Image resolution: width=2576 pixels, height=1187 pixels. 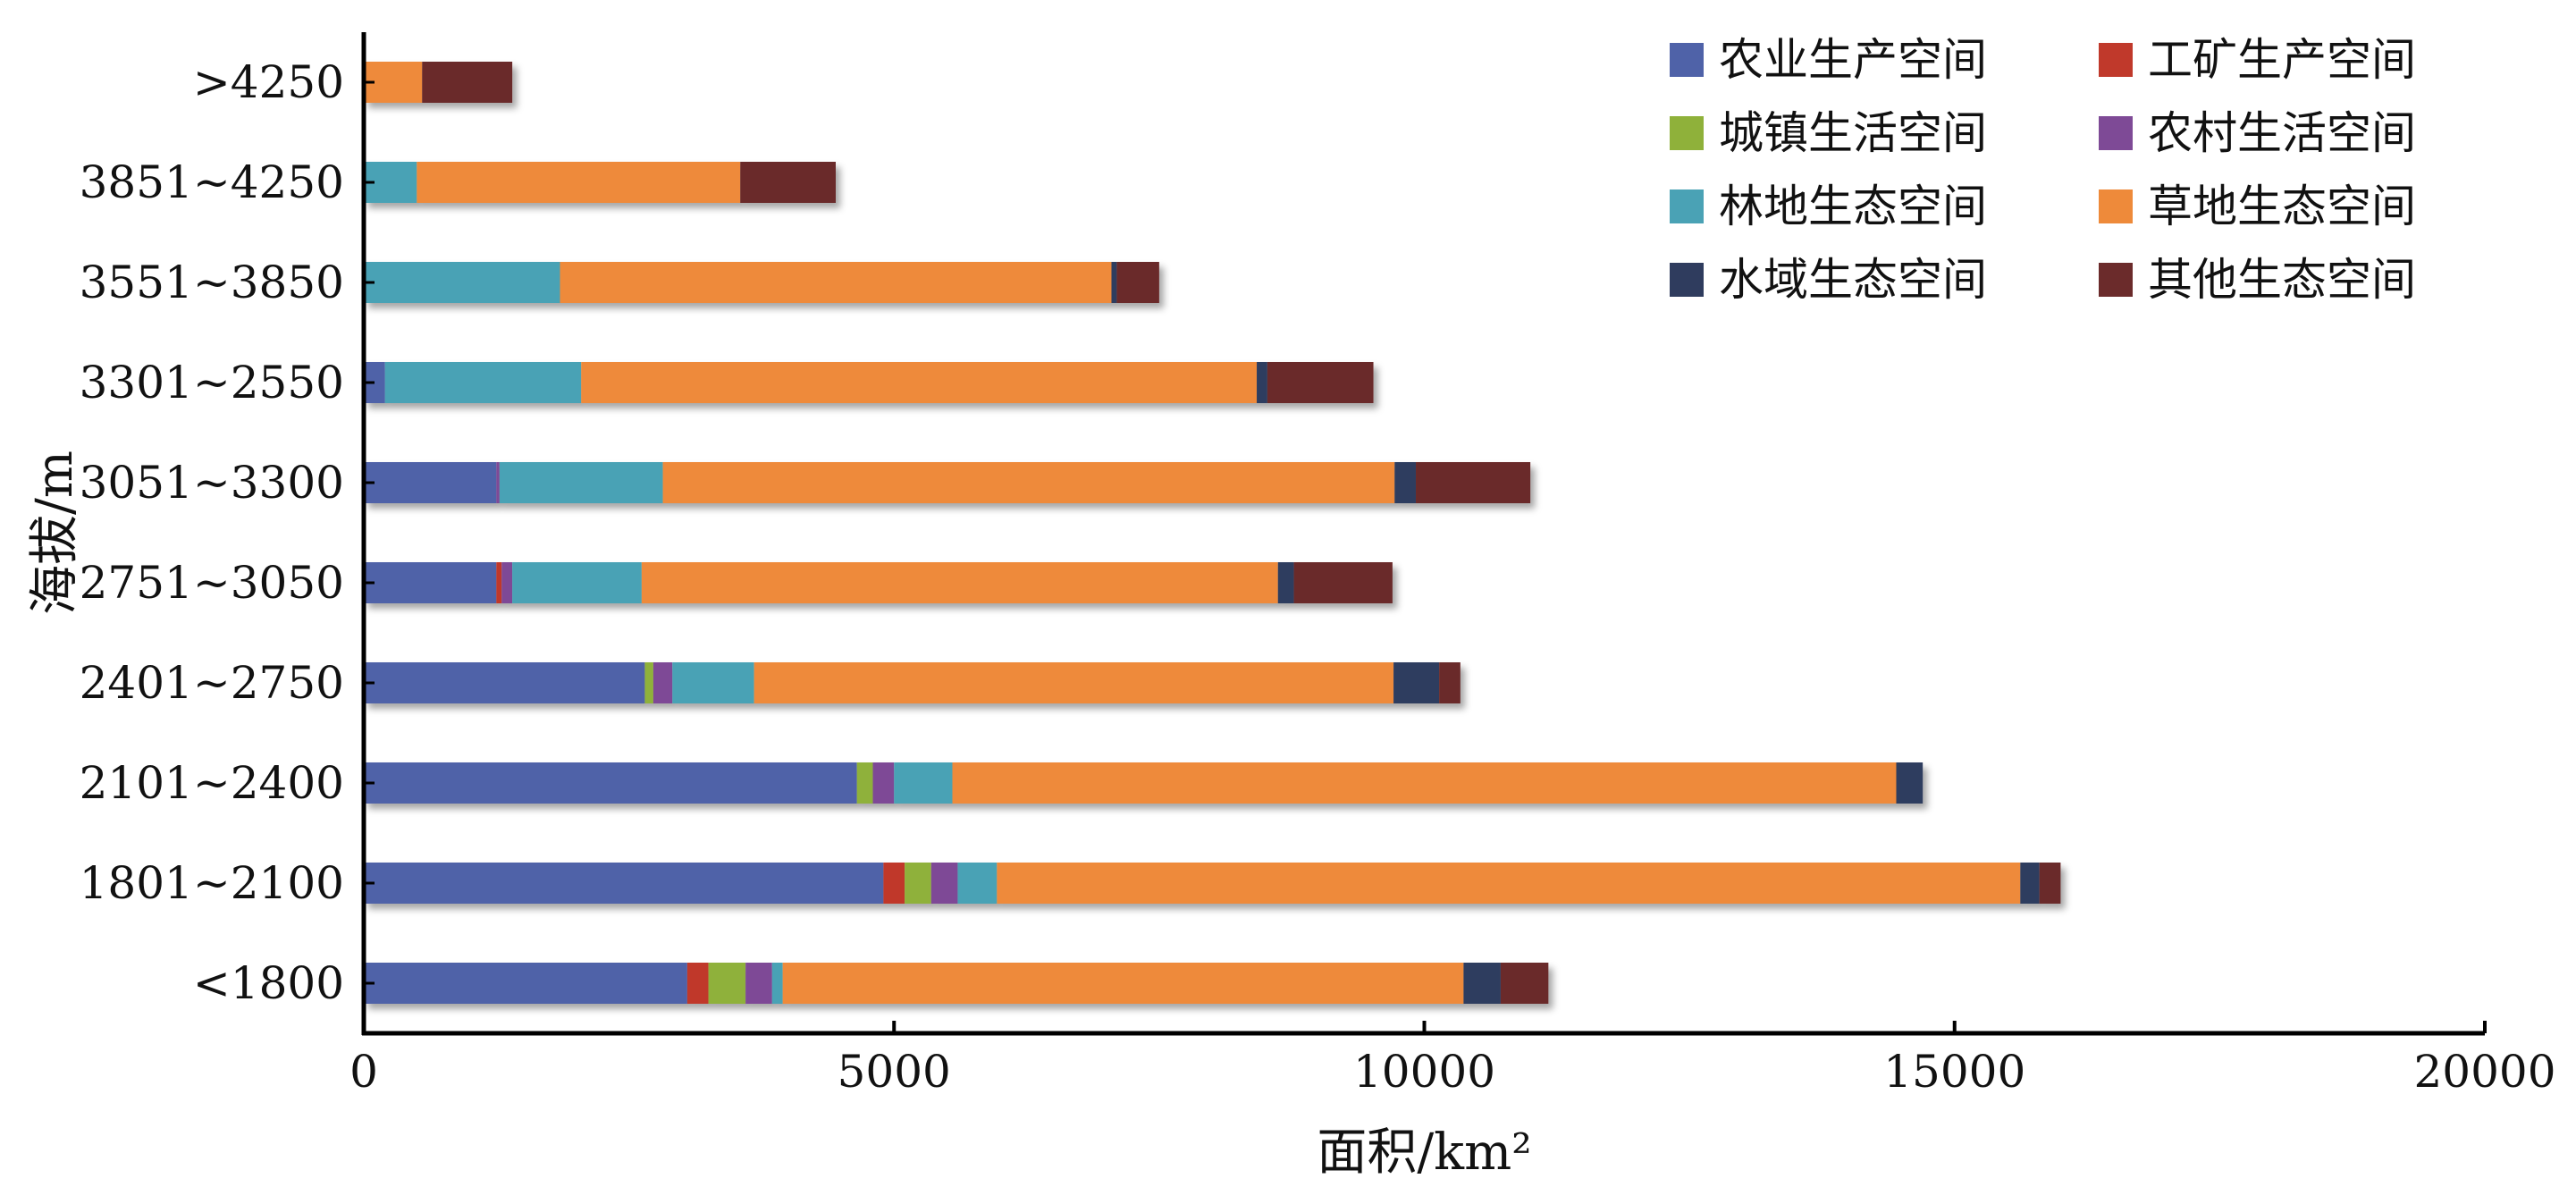 I want to click on y-tick-label: 3551~3850, so click(x=212, y=282).